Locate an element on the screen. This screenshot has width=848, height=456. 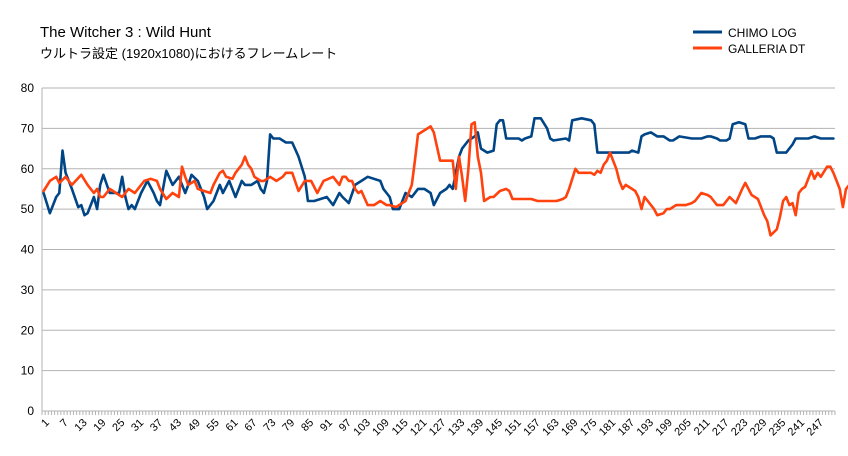
x-tick-label: 61 is located at coordinates (232, 425).